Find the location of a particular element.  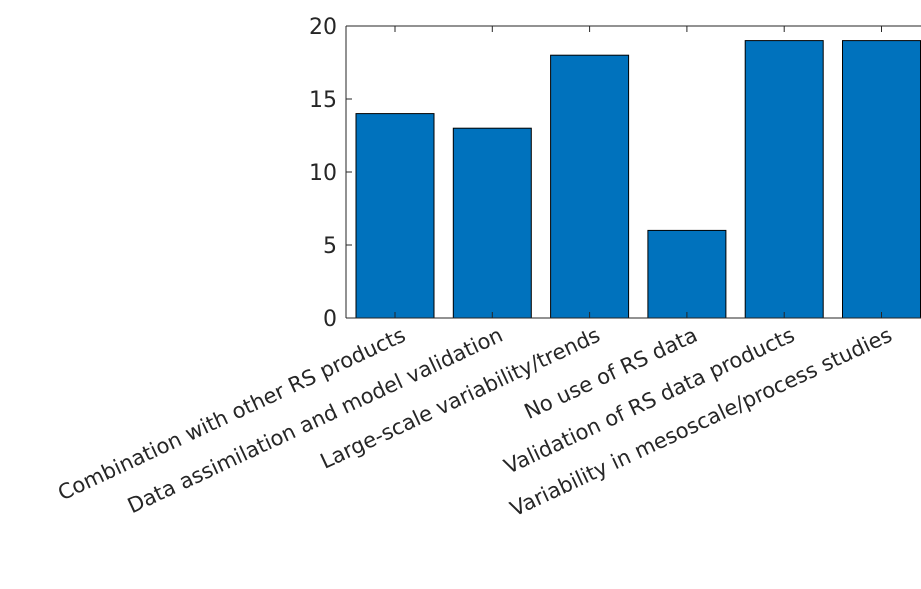

x-tick-label-1: Data assimilation and model validation is located at coordinates (315, 420).